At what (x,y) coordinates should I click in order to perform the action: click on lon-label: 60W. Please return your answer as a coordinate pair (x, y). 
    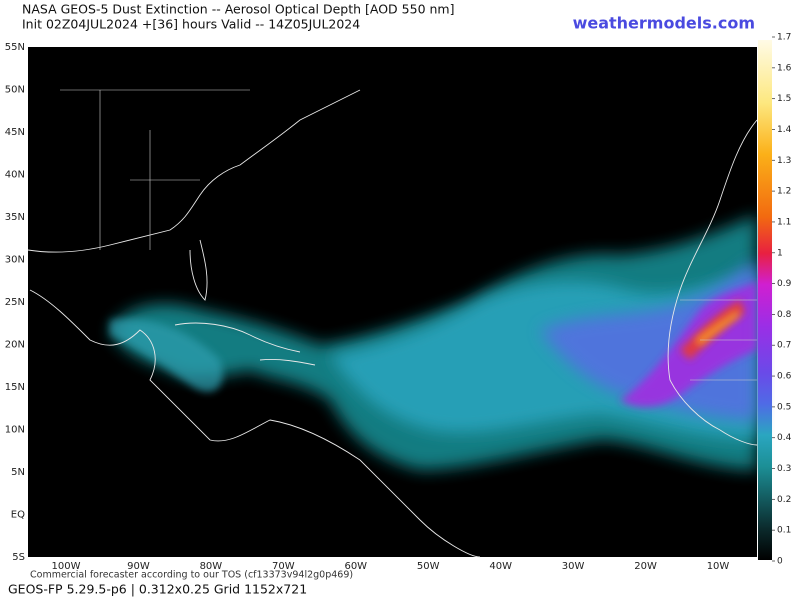
    Looking at the image, I should click on (355, 566).